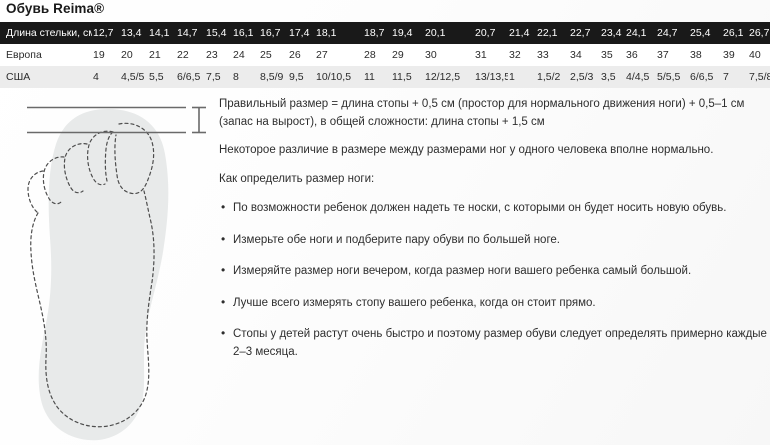 The width and height of the screenshot is (770, 445). Describe the element at coordinates (759, 77) in the screenshot. I see `cell-us-21: 7,5/8` at that location.